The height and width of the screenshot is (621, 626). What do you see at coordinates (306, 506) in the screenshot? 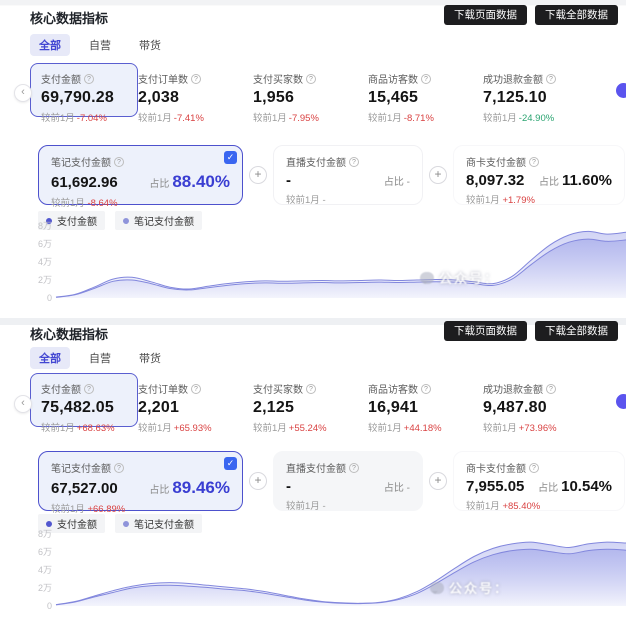
I see `card-delta: 较前1月 -` at bounding box center [306, 506].